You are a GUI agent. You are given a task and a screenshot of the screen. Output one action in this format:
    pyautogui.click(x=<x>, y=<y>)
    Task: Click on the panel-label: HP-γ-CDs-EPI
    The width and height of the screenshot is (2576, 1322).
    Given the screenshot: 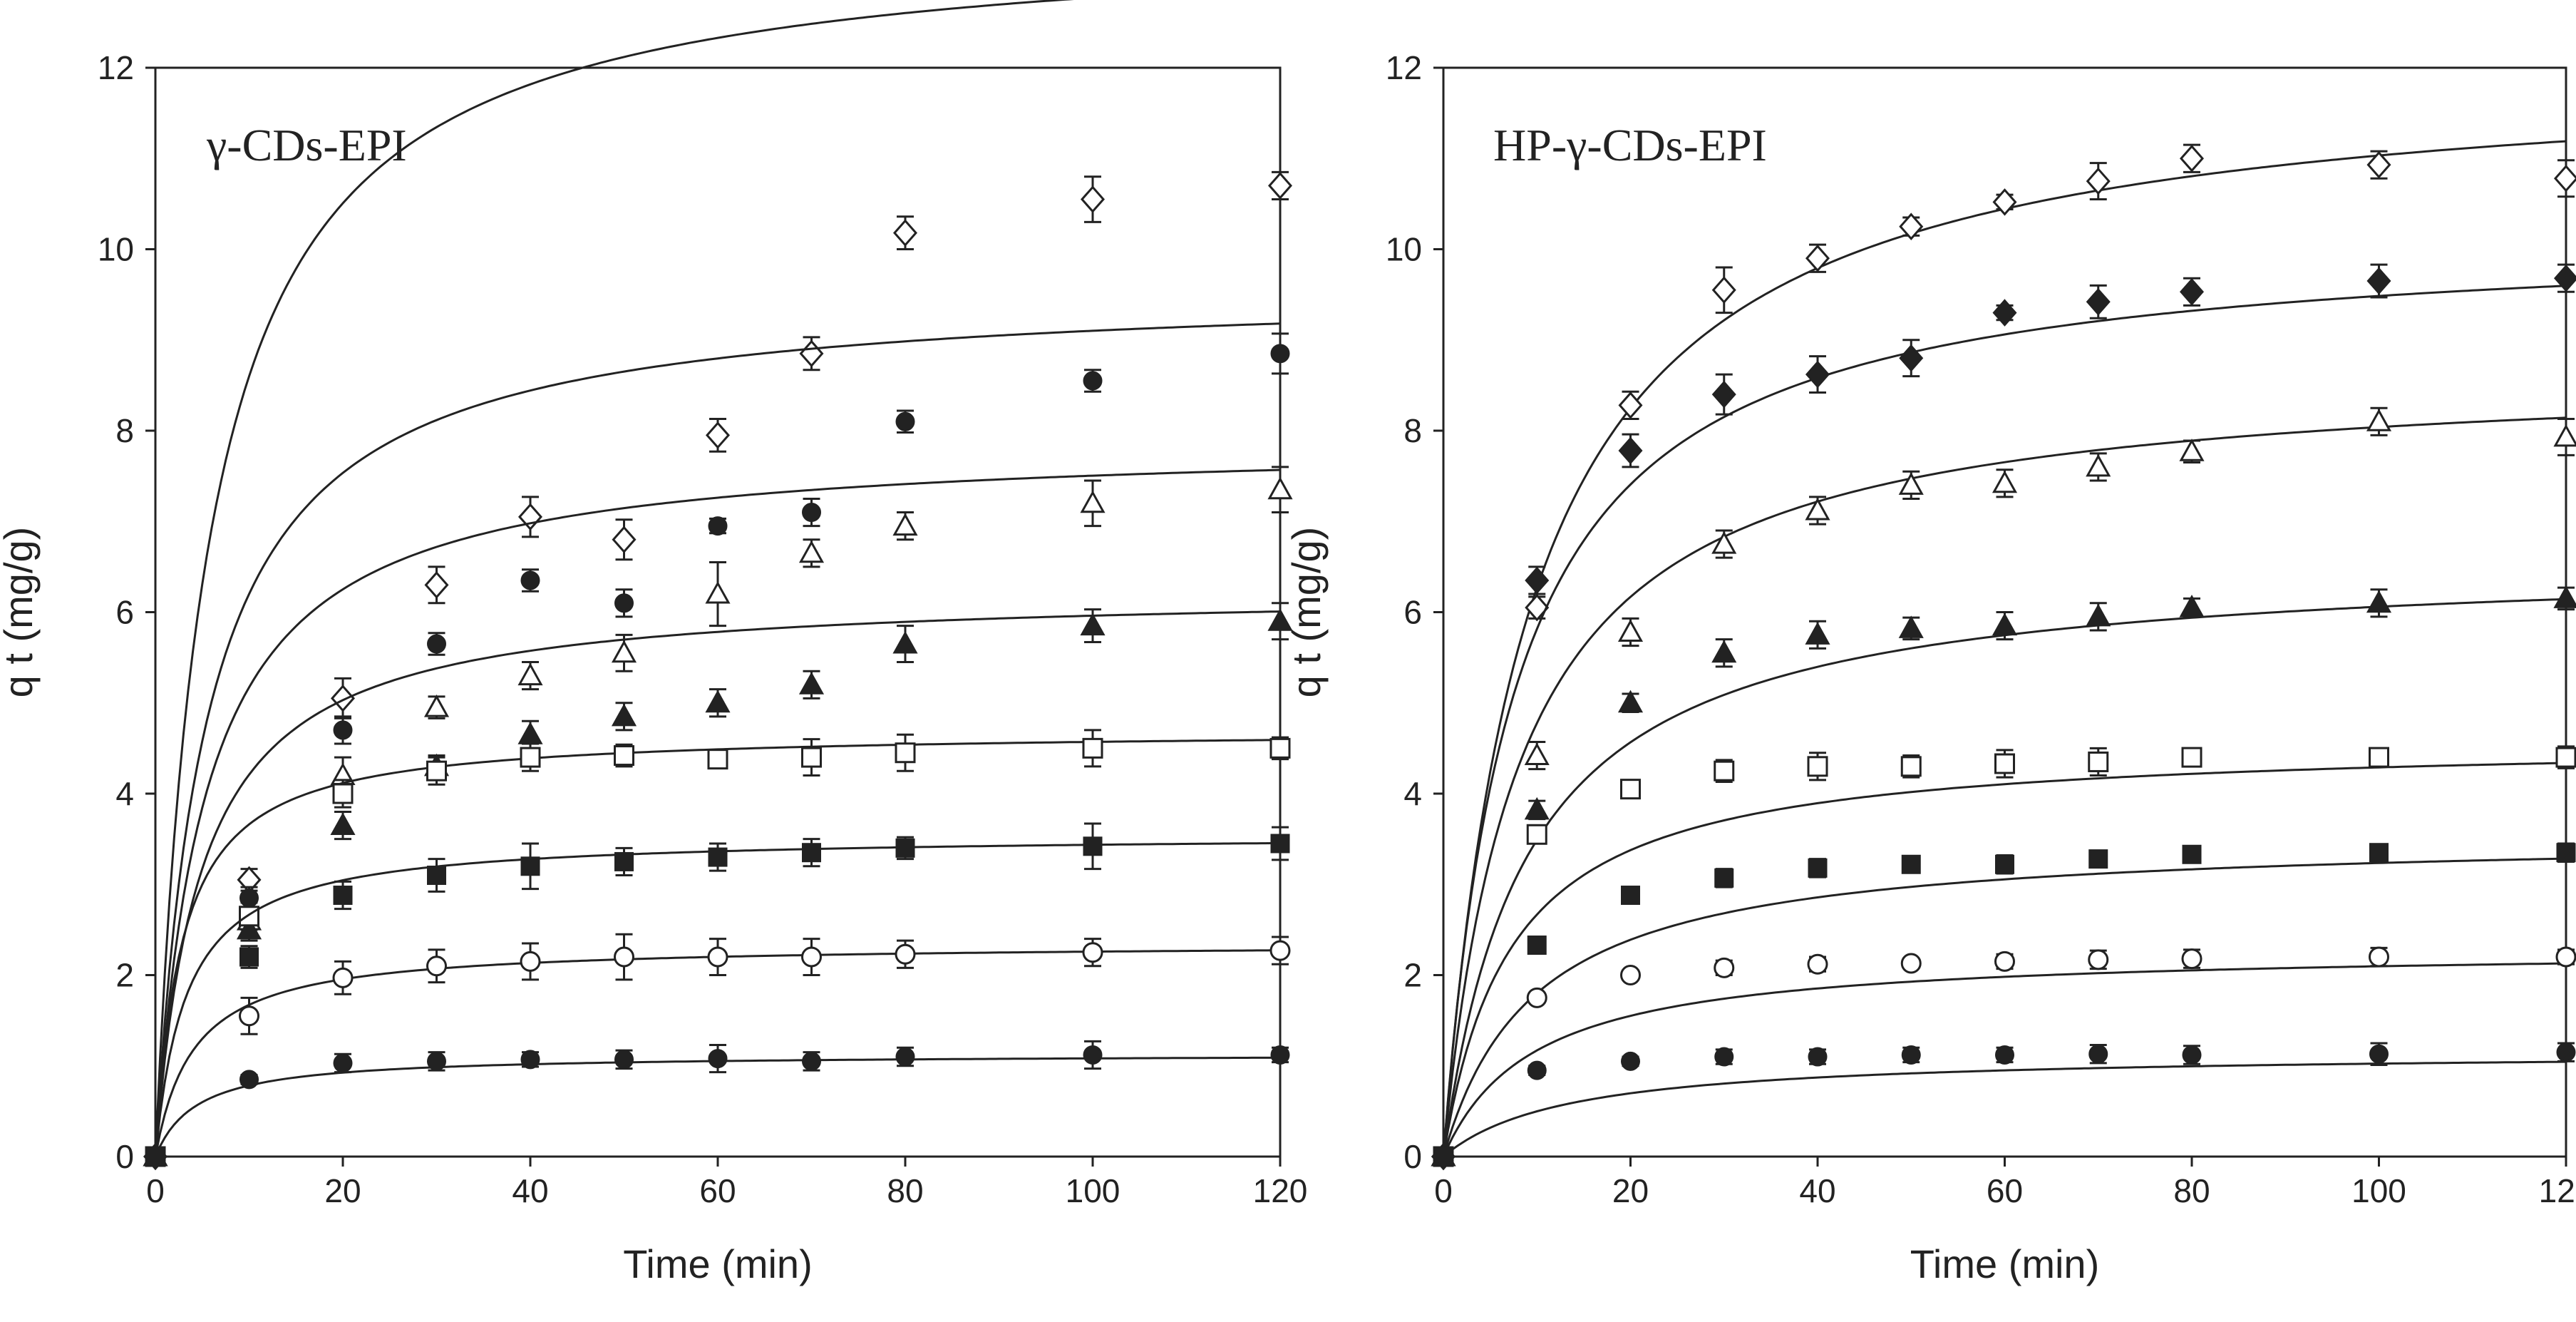 What is the action you would take?
    pyautogui.click(x=1630, y=145)
    